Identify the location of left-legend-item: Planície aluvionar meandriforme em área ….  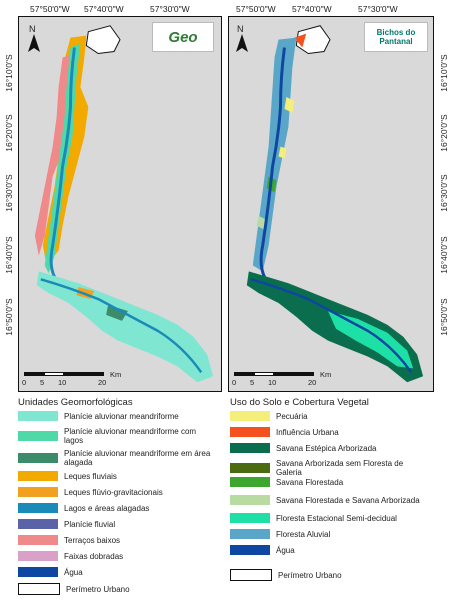
(116, 458).